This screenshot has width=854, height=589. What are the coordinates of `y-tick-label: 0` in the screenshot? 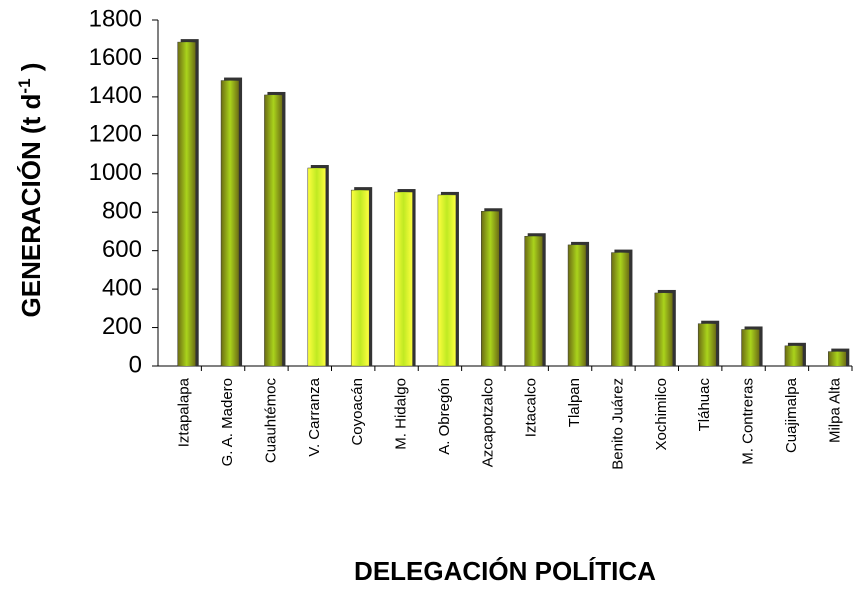 It's located at (135, 364).